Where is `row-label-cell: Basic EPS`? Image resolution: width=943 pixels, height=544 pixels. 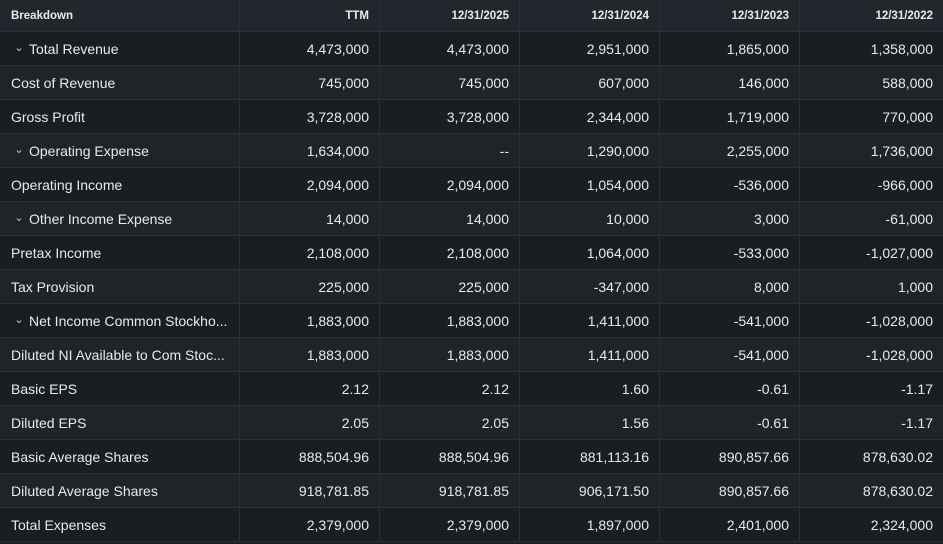 row-label-cell: Basic EPS is located at coordinates (120, 389).